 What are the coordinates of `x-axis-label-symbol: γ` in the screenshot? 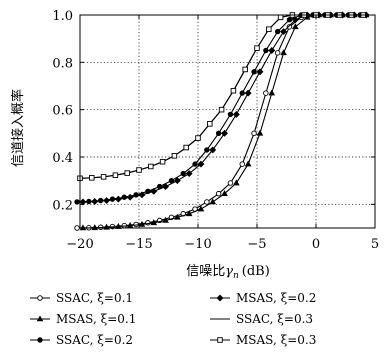 It's located at (229, 271).